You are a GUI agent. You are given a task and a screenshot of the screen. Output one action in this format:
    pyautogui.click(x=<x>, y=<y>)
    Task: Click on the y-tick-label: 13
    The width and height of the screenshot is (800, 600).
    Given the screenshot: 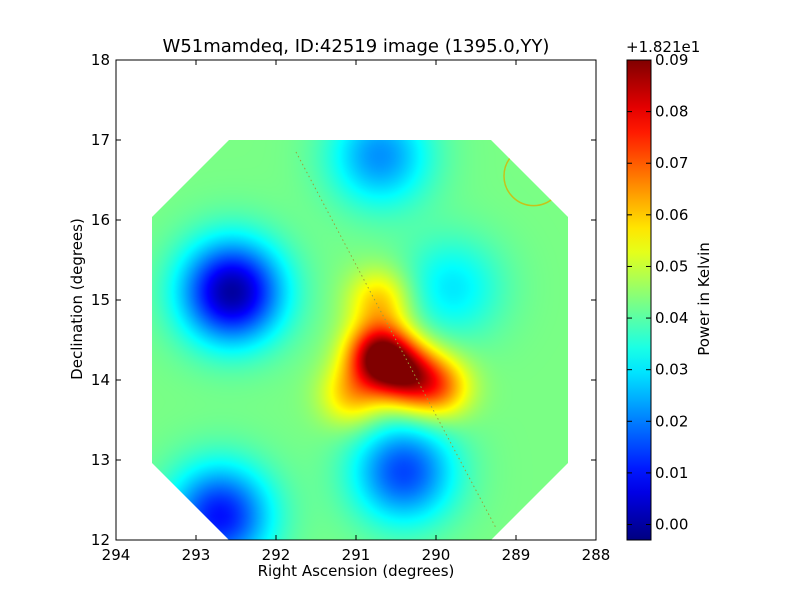 What is the action you would take?
    pyautogui.click(x=100, y=460)
    